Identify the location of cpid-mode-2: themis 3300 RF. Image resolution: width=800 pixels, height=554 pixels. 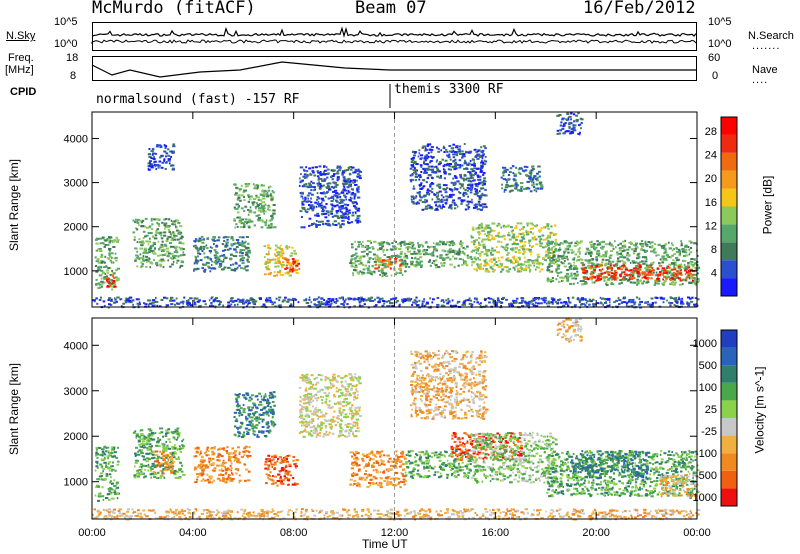
(449, 89).